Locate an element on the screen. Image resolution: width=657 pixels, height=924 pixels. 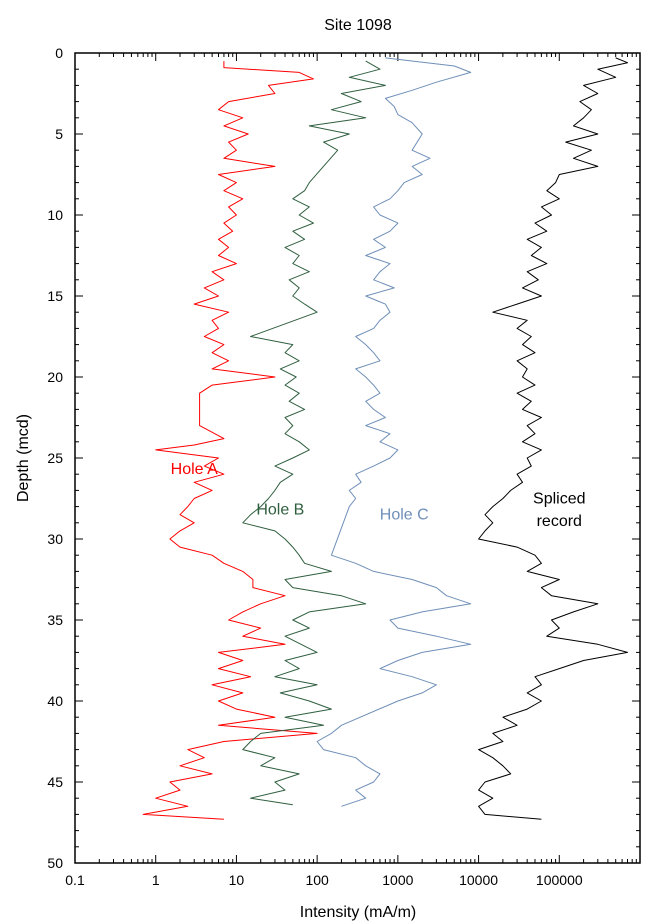
y-tick-label: 5 is located at coordinates (59, 134).